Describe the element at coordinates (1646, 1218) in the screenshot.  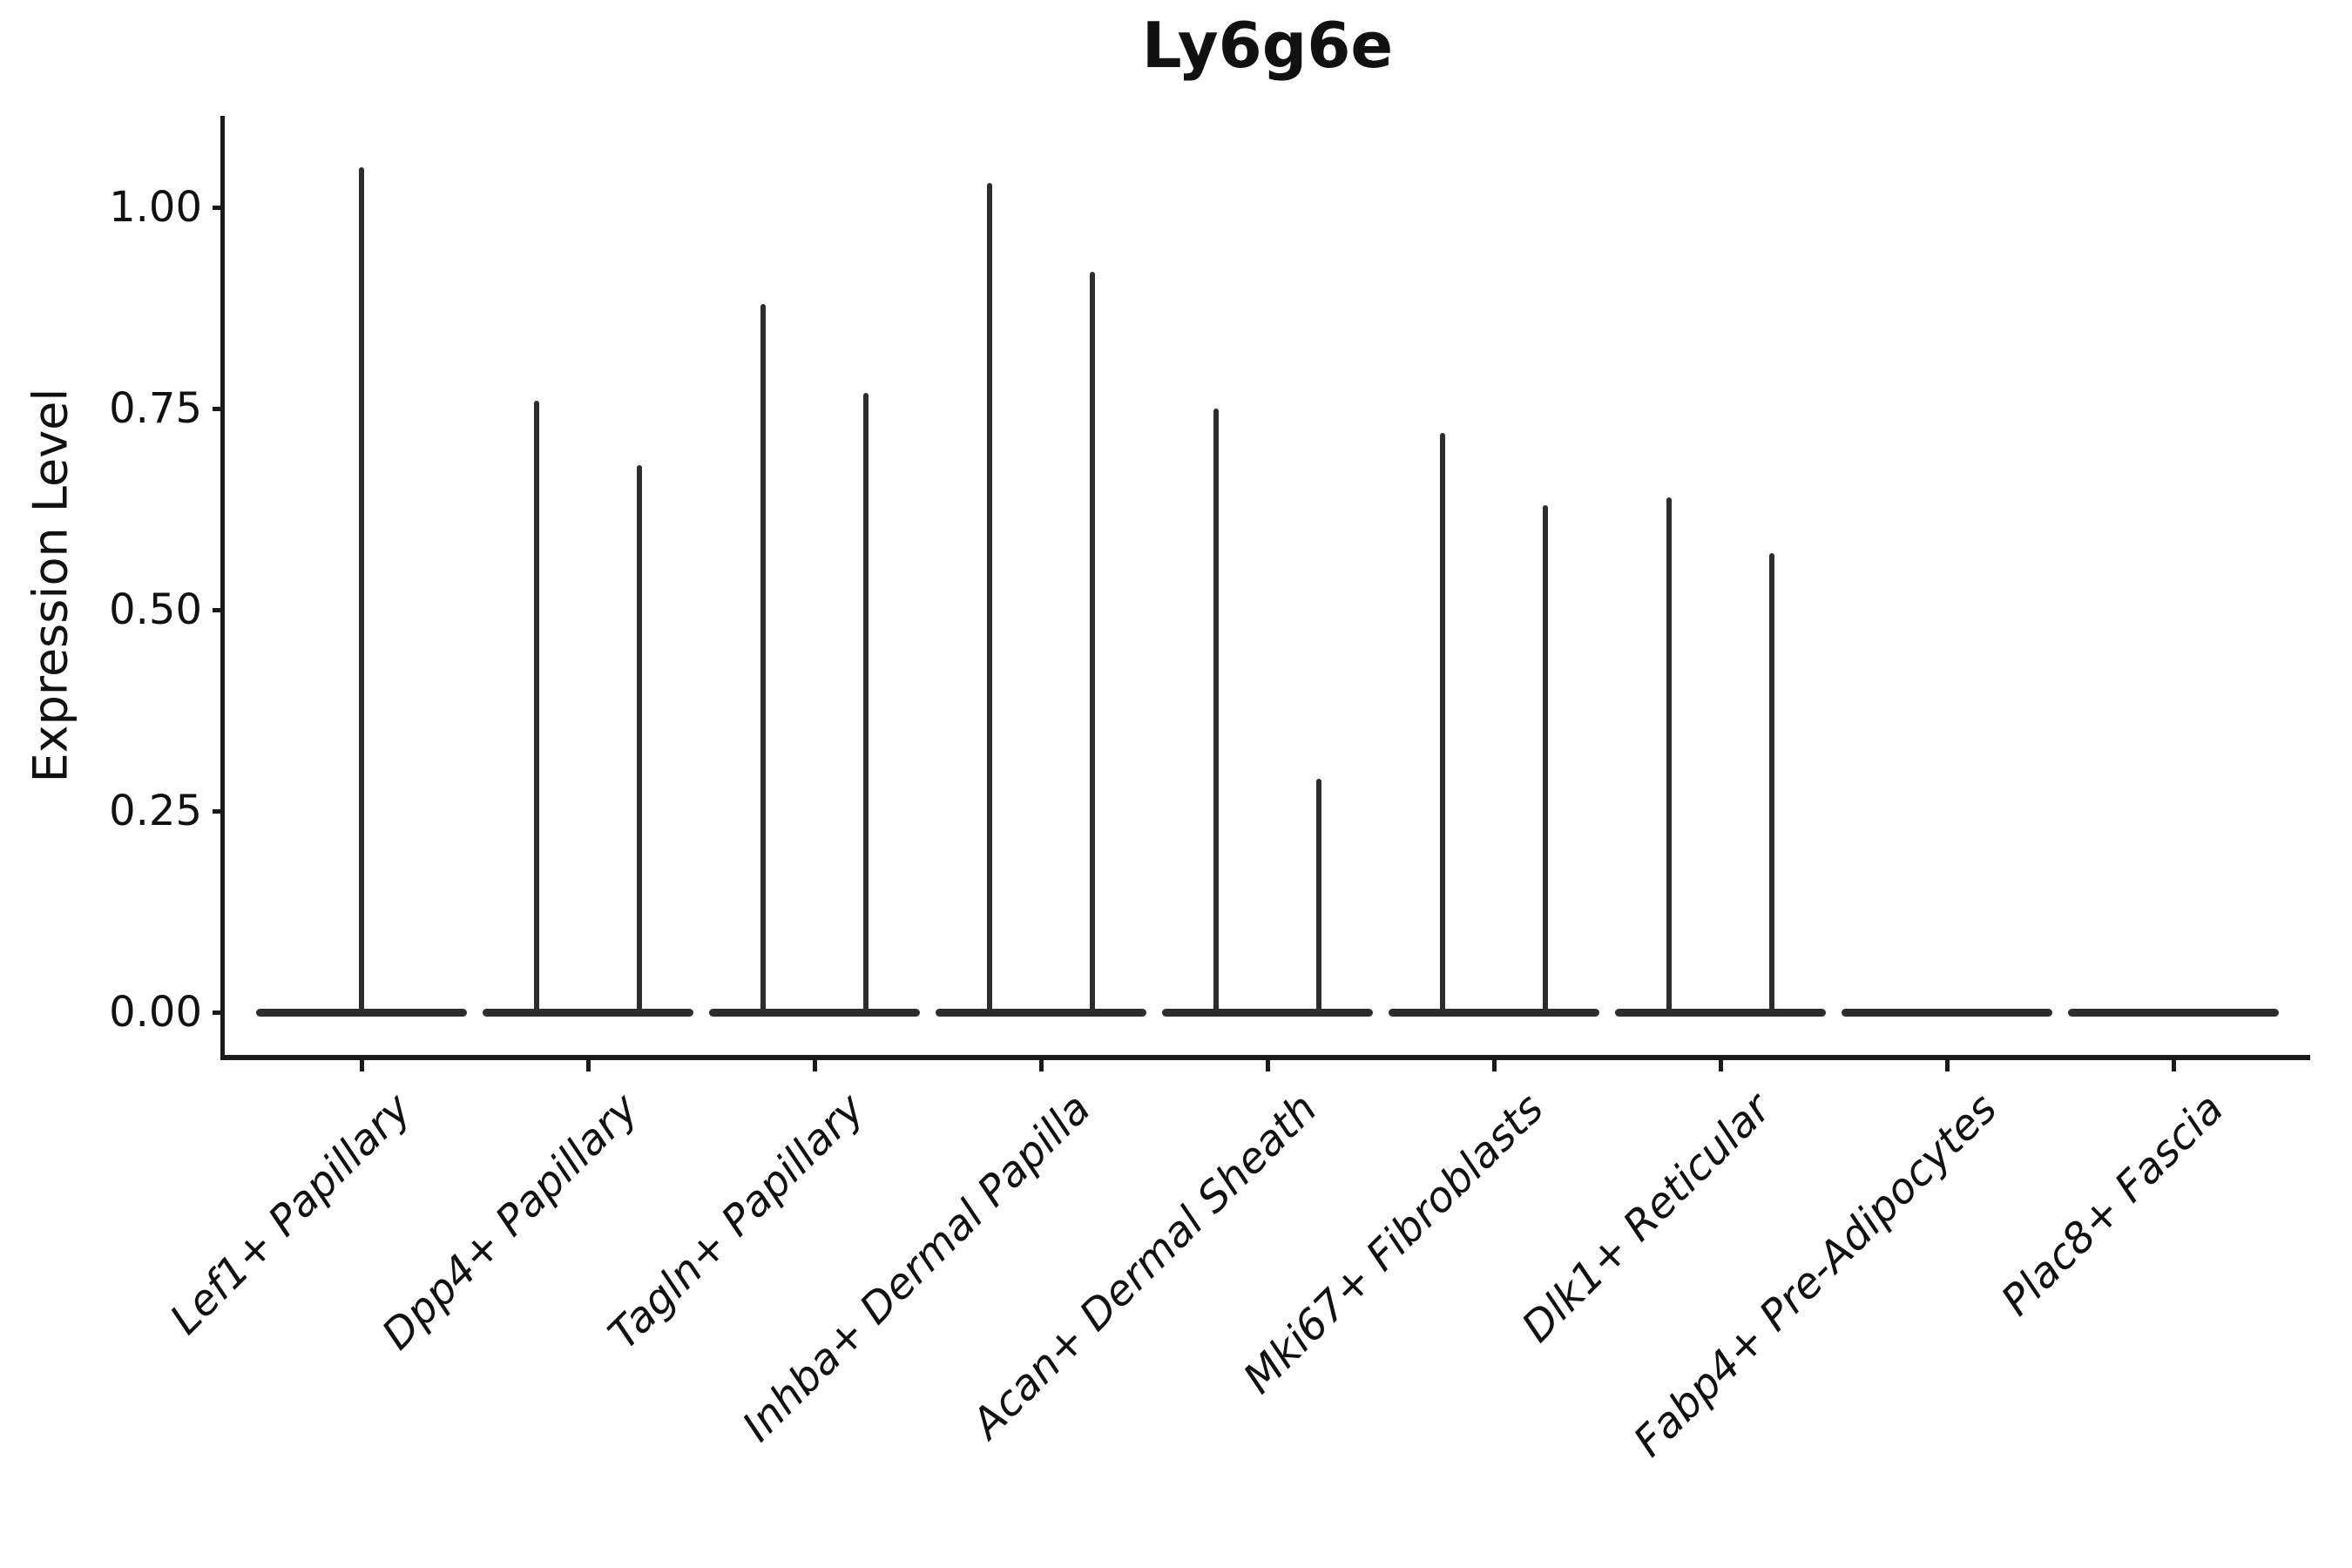
I see `x-tick-label: Dlk1+ Reticular` at that location.